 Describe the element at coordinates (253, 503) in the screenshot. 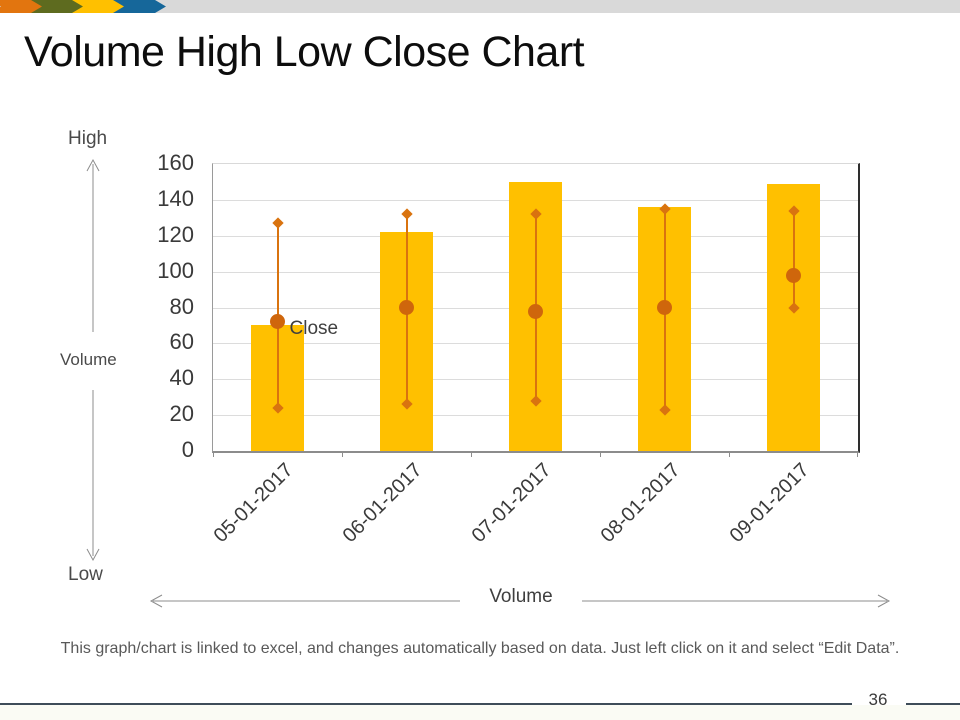

I see `x-axis-label: 05-01-2017` at that location.